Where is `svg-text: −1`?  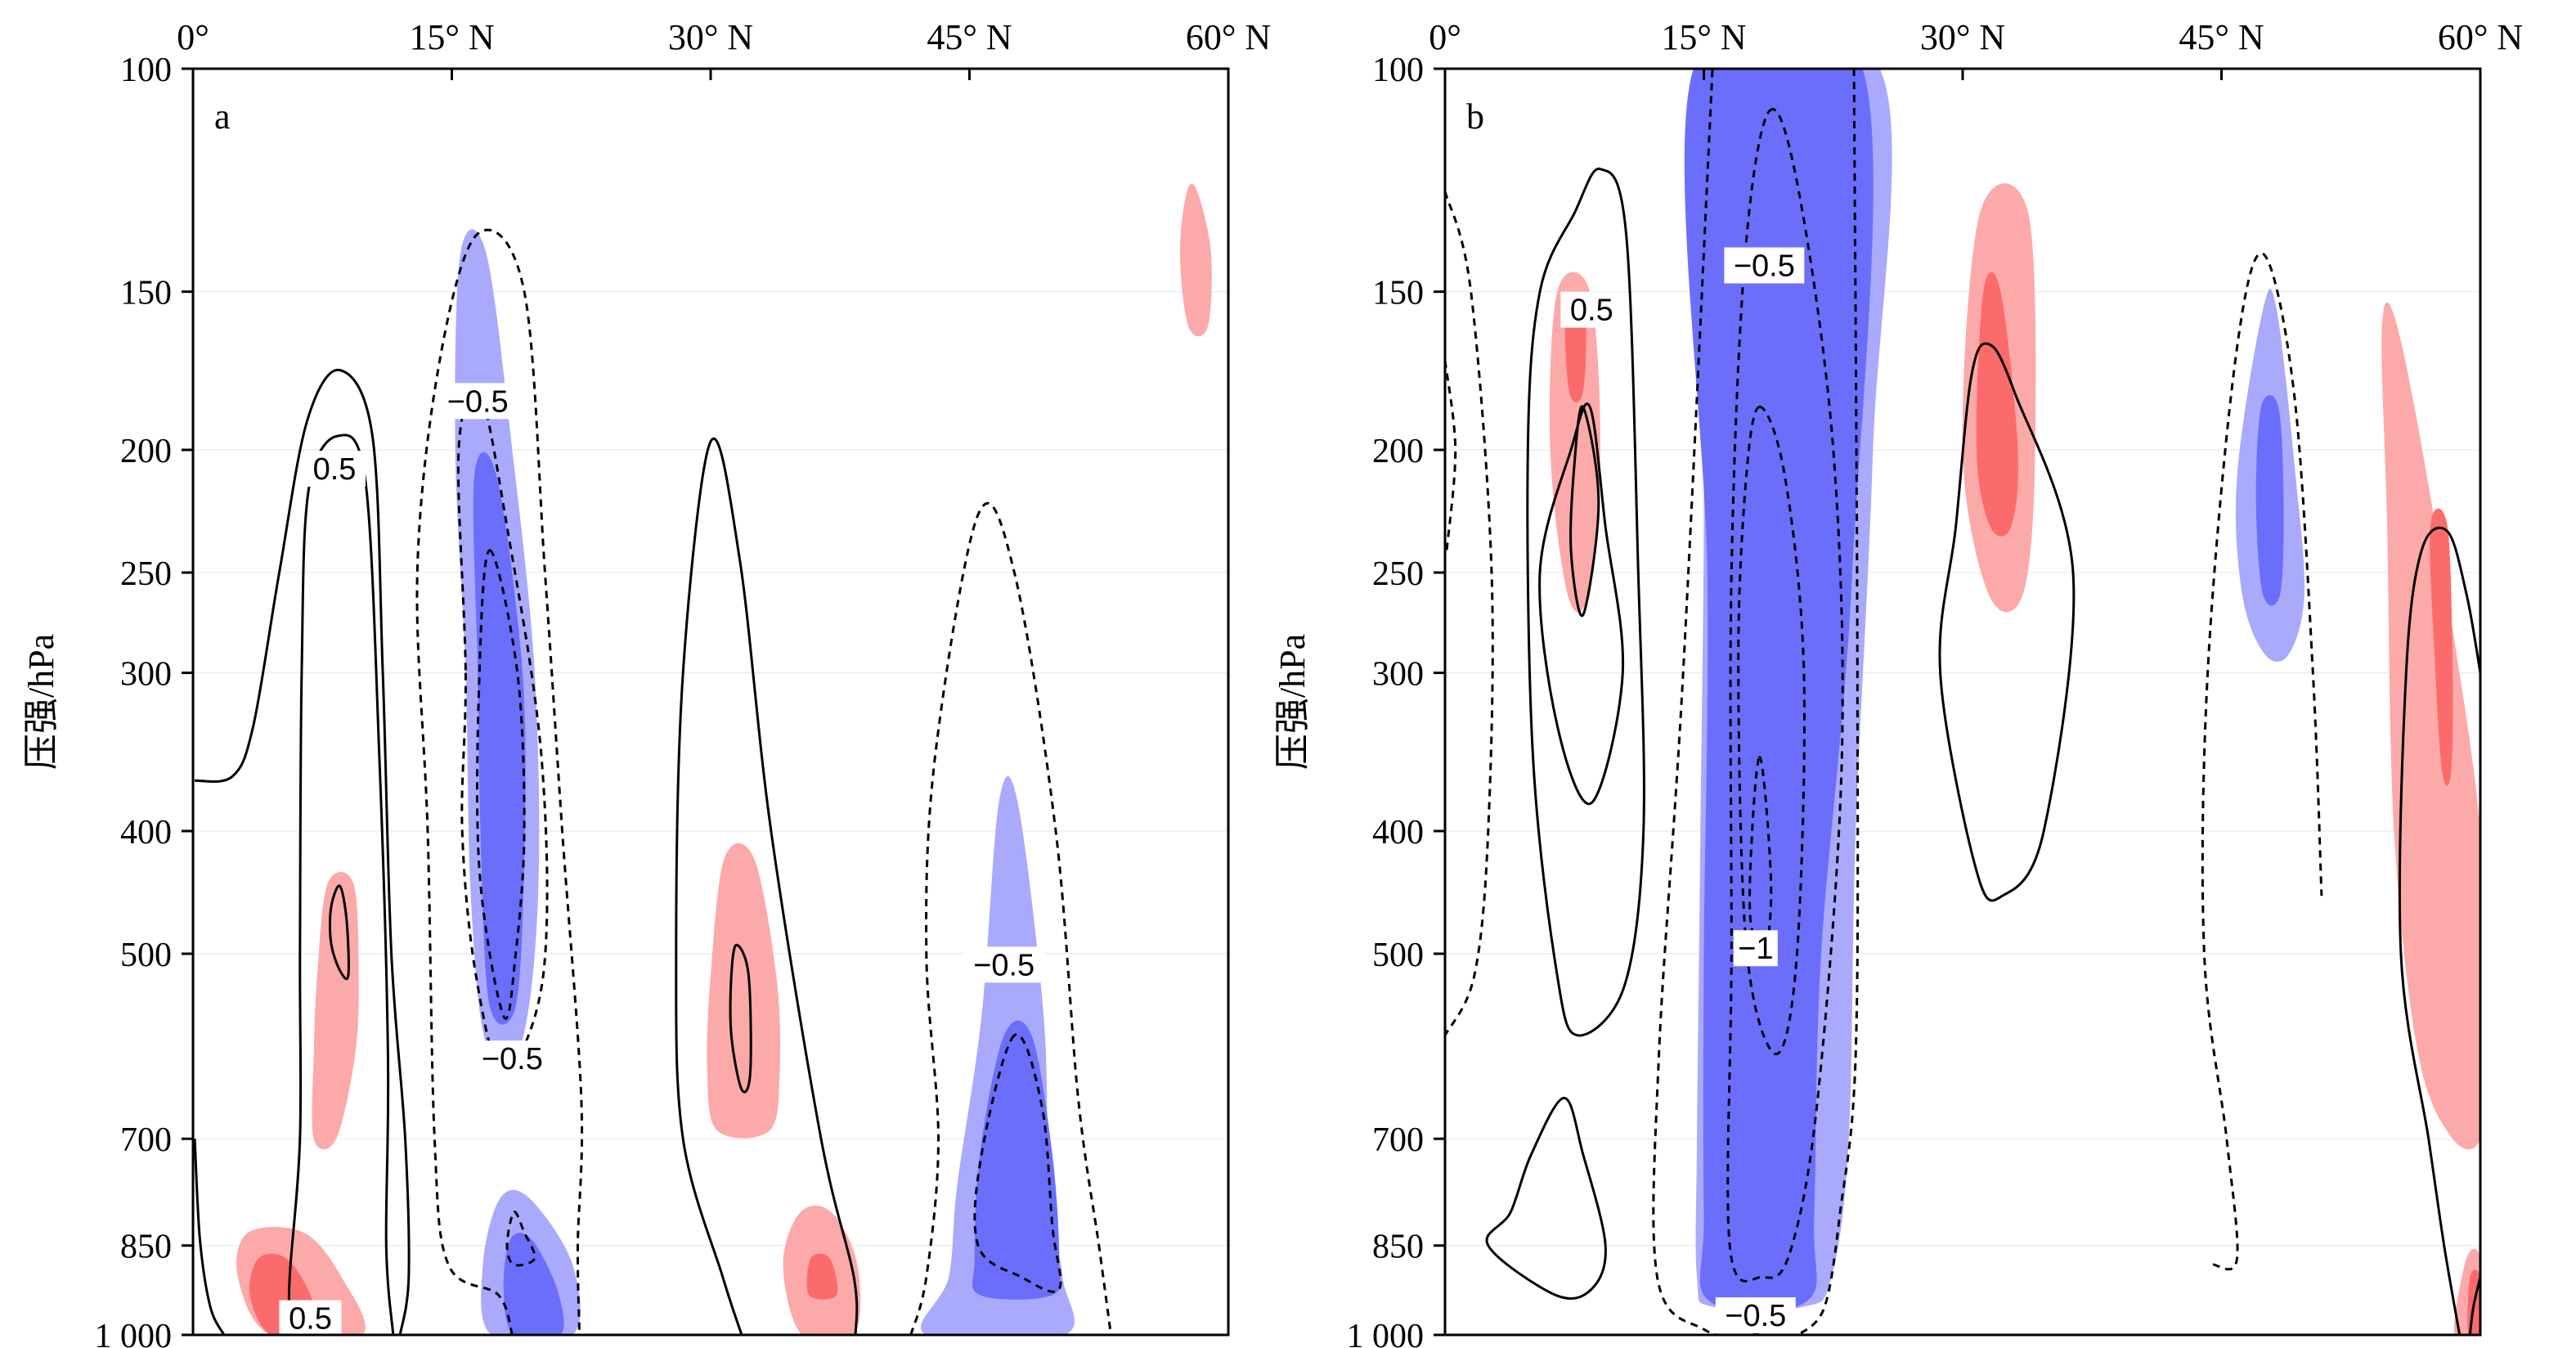
svg-text: −1 is located at coordinates (1756, 949).